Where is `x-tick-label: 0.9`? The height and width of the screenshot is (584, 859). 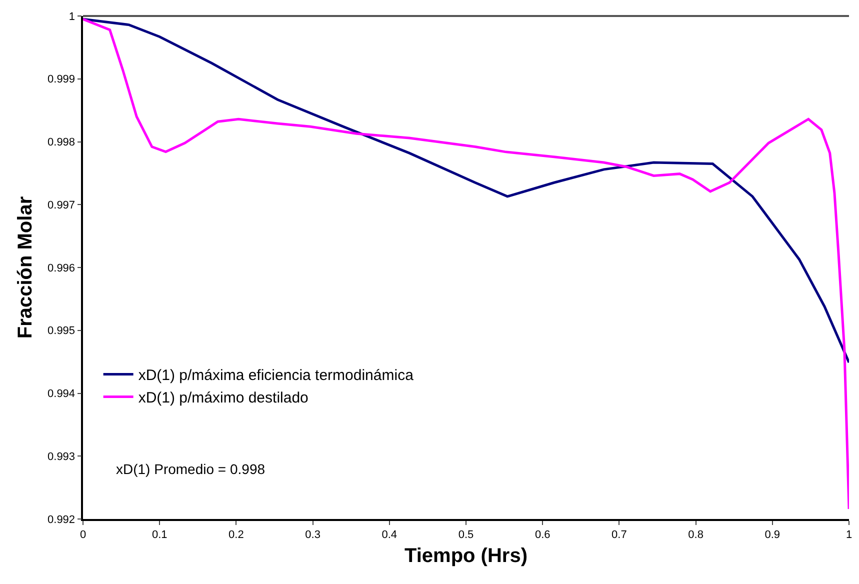
x-tick-label: 0.9 is located at coordinates (772, 534).